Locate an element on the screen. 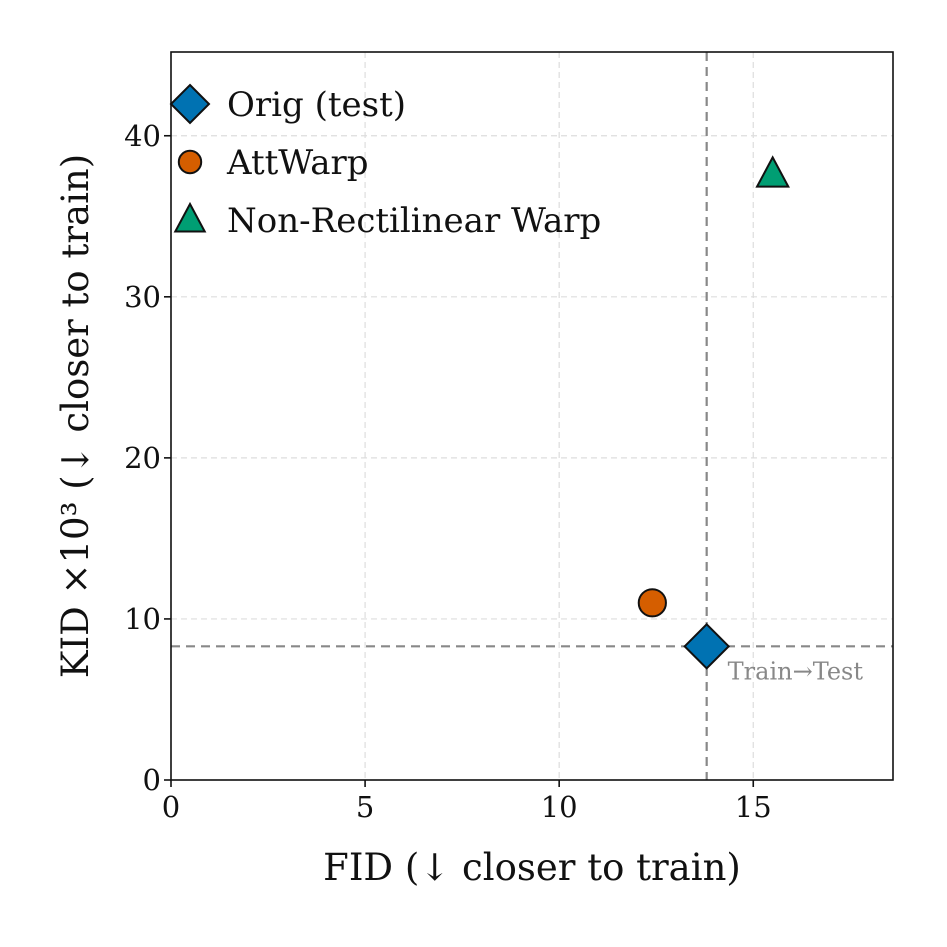 This screenshot has width=947, height=947. data-point-diamond is located at coordinates (707, 646).